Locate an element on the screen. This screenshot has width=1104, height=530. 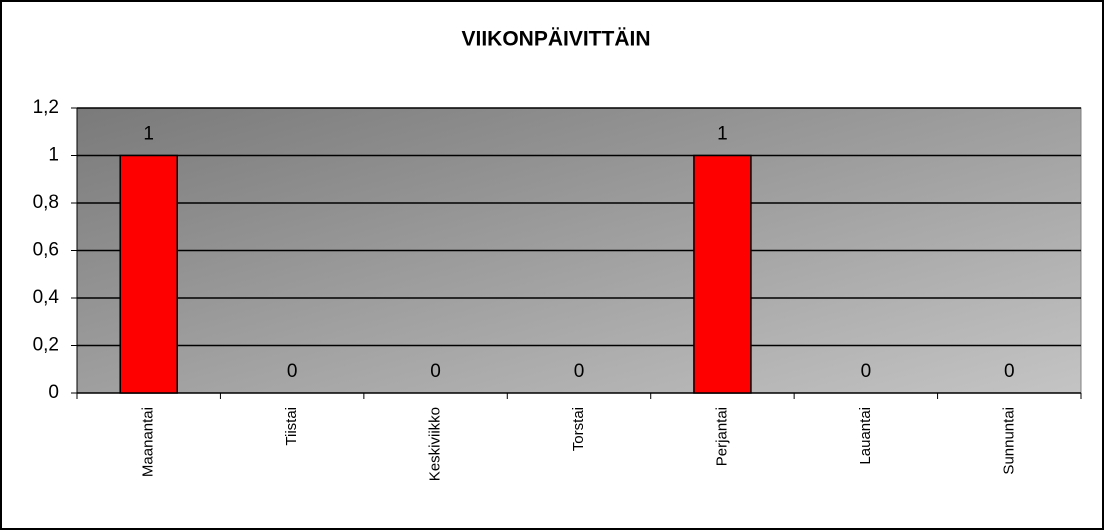
y-tick-label: 0,6 is located at coordinates (46, 250).